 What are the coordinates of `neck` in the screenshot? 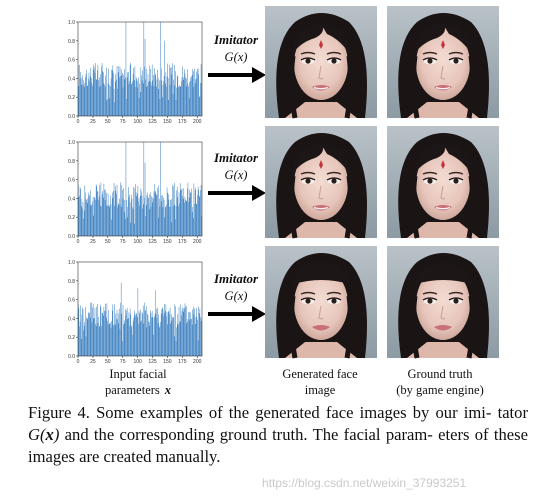 It's located at (443, 350).